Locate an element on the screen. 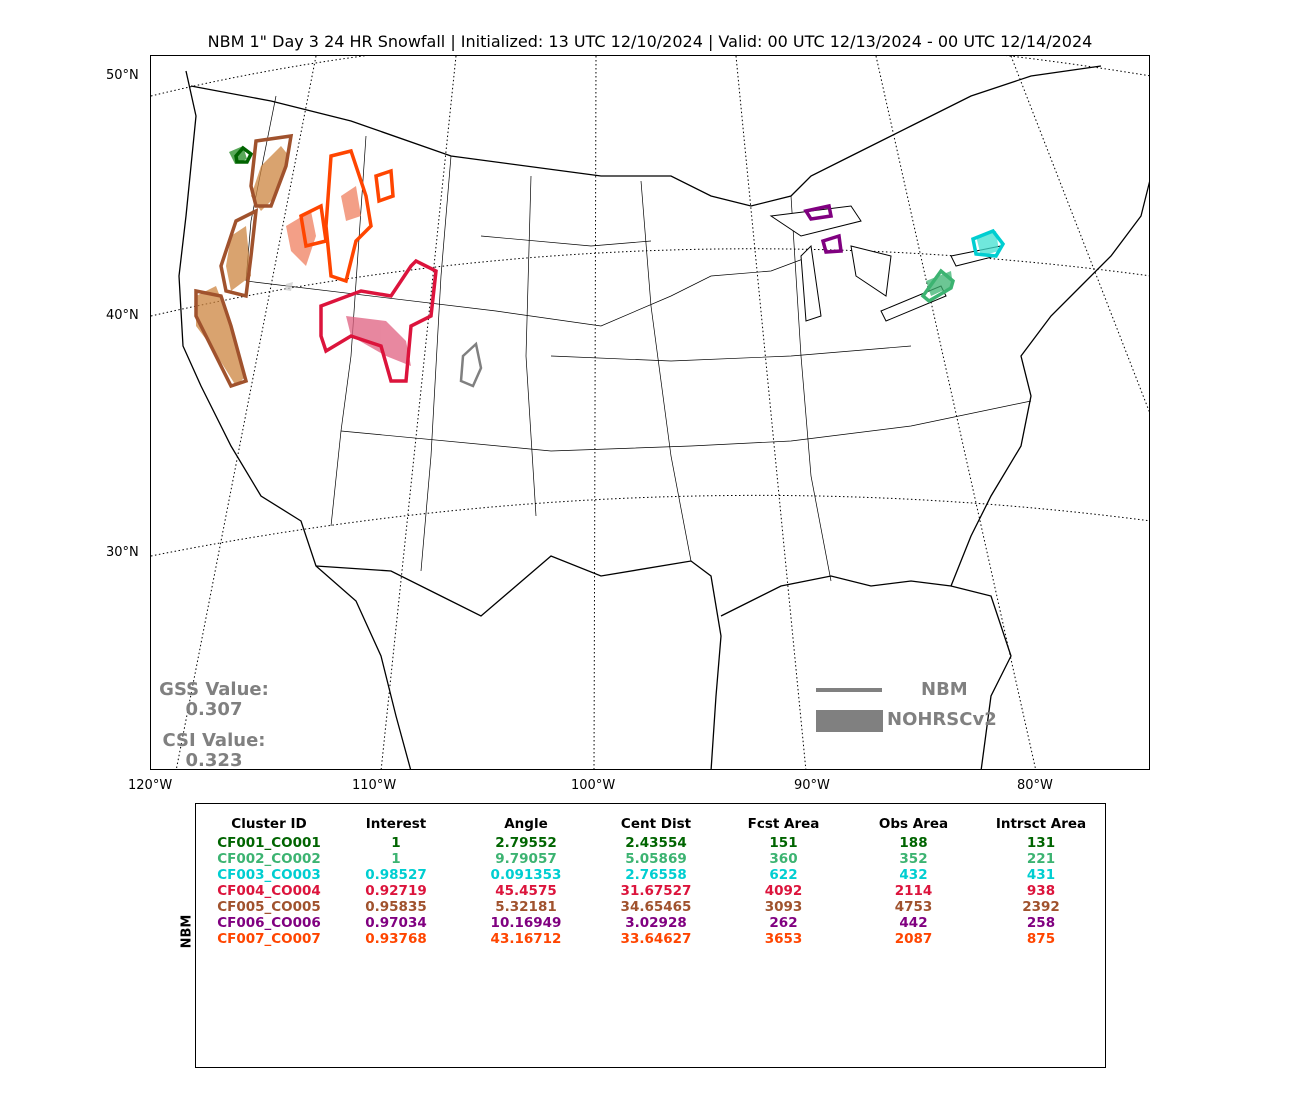  cell-intrsct-area: 2392 is located at coordinates (1041, 907).